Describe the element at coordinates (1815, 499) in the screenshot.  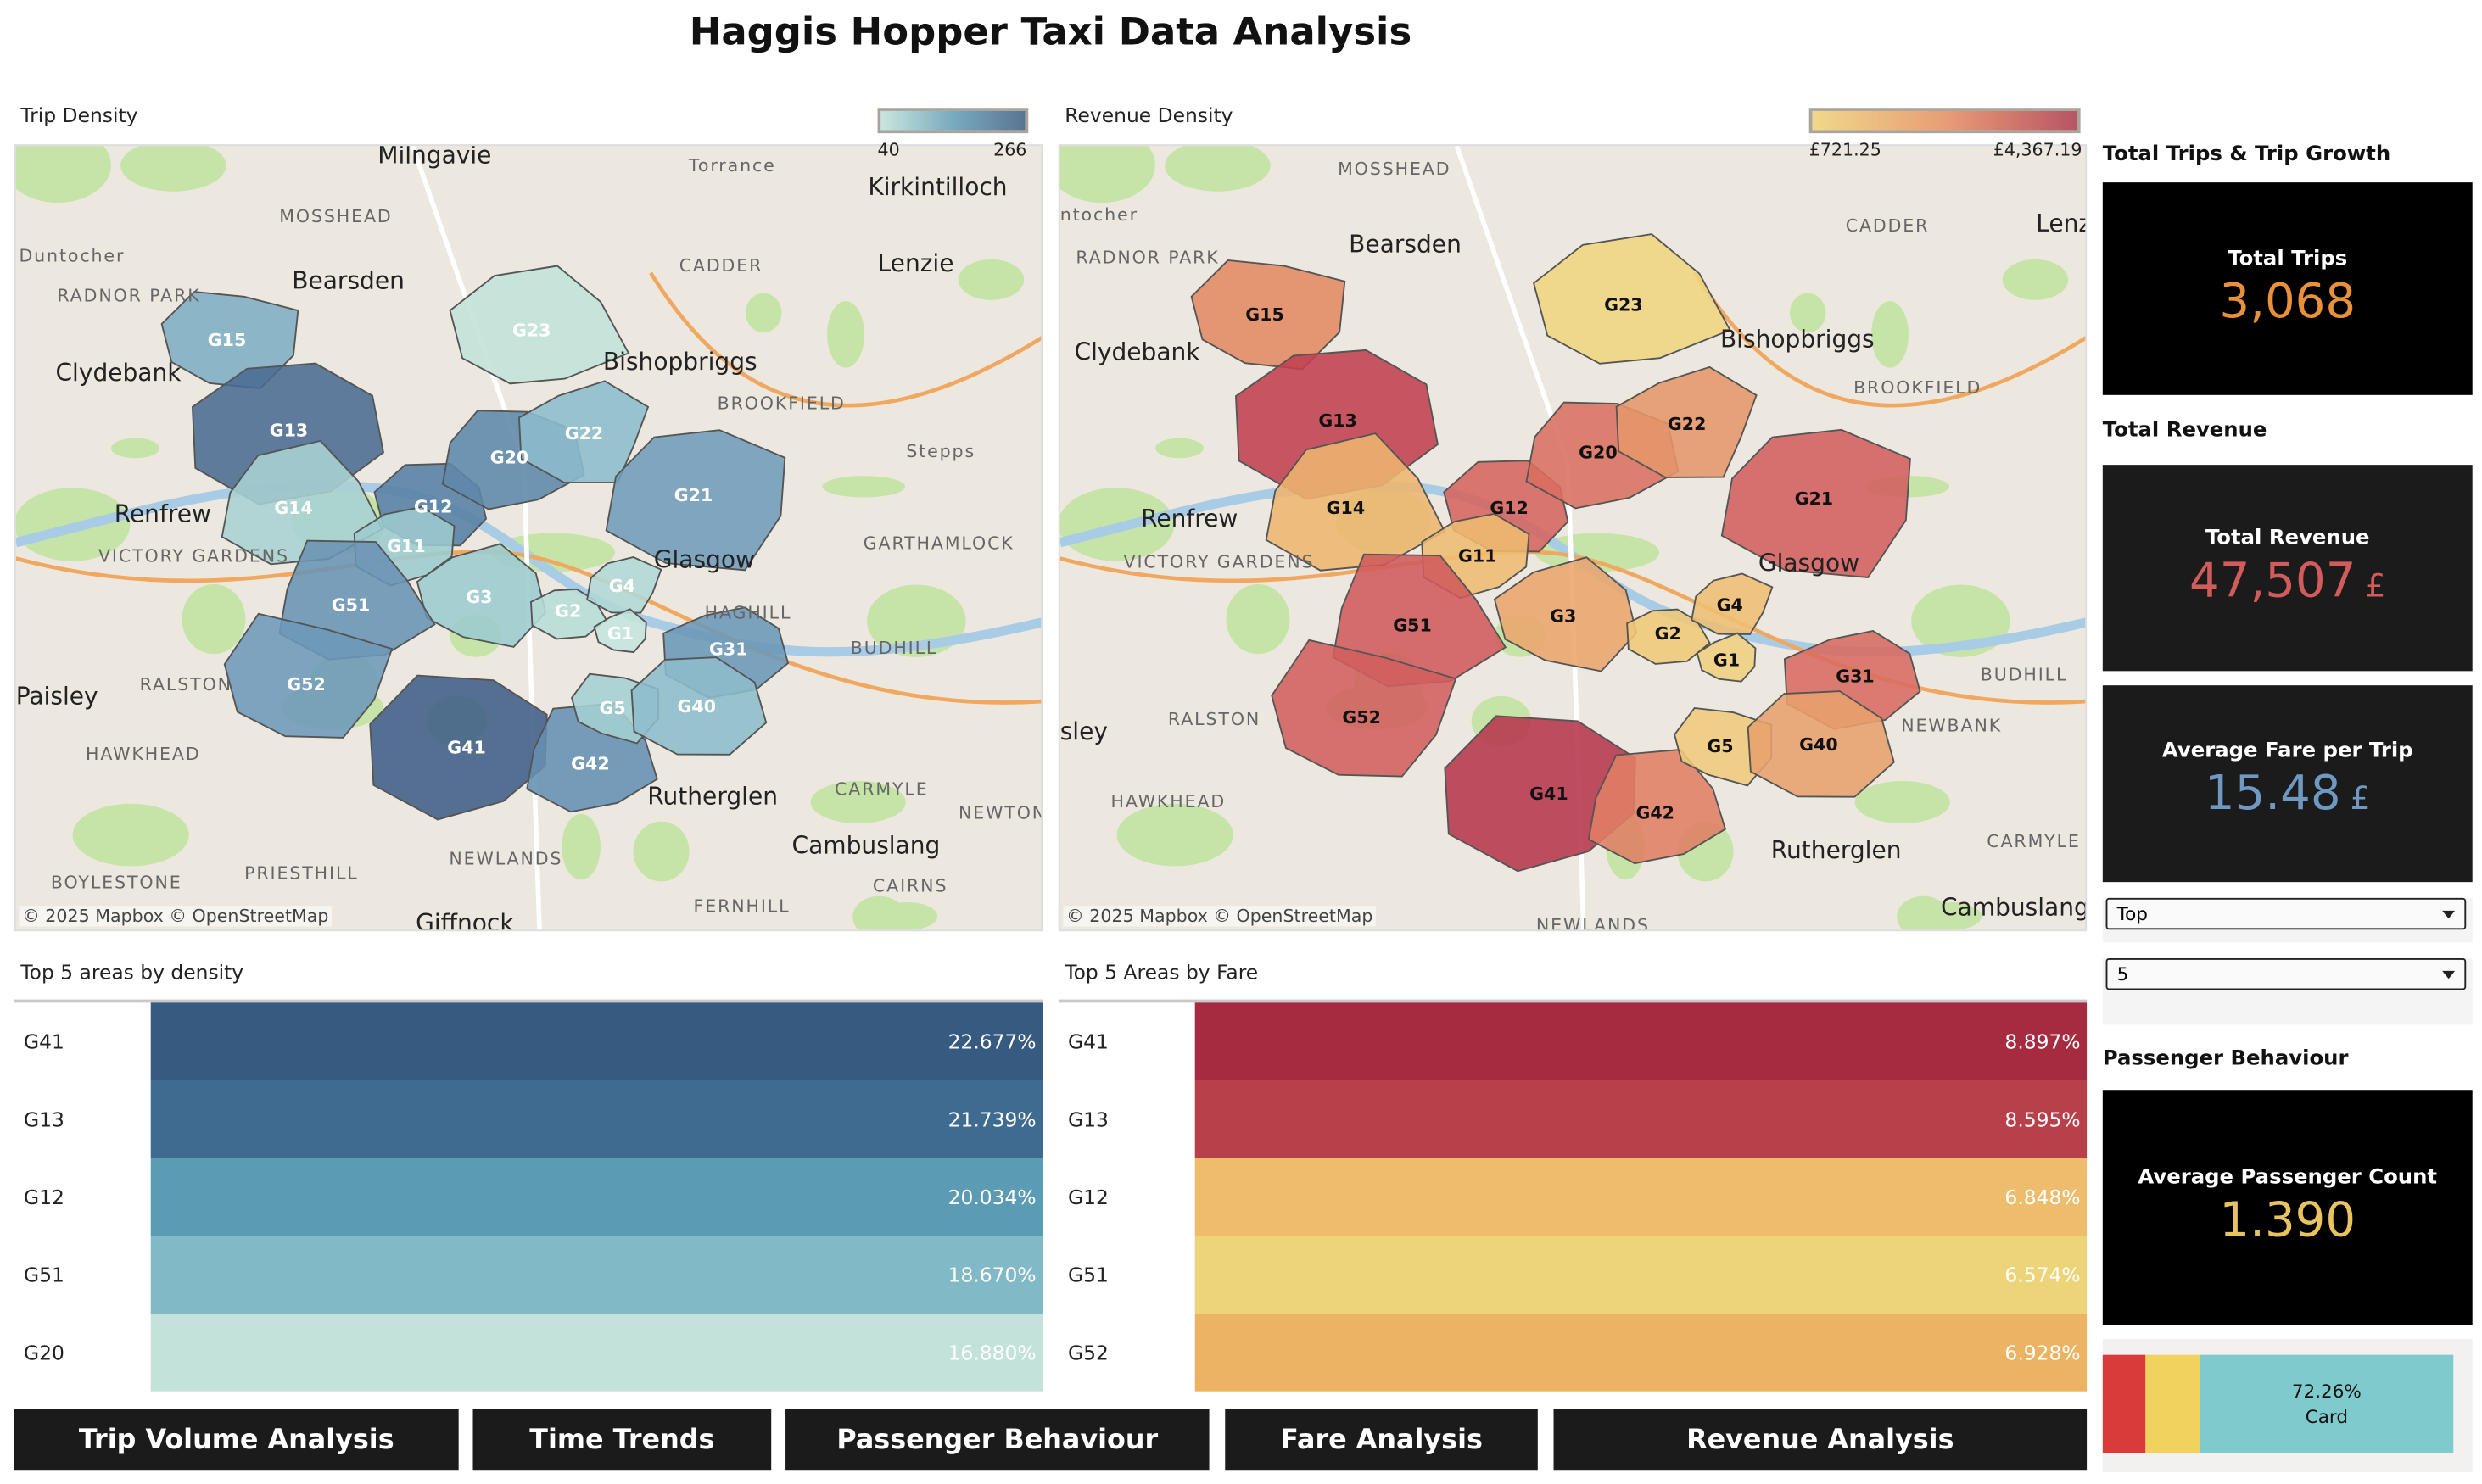
I see `zone-label: G21` at that location.